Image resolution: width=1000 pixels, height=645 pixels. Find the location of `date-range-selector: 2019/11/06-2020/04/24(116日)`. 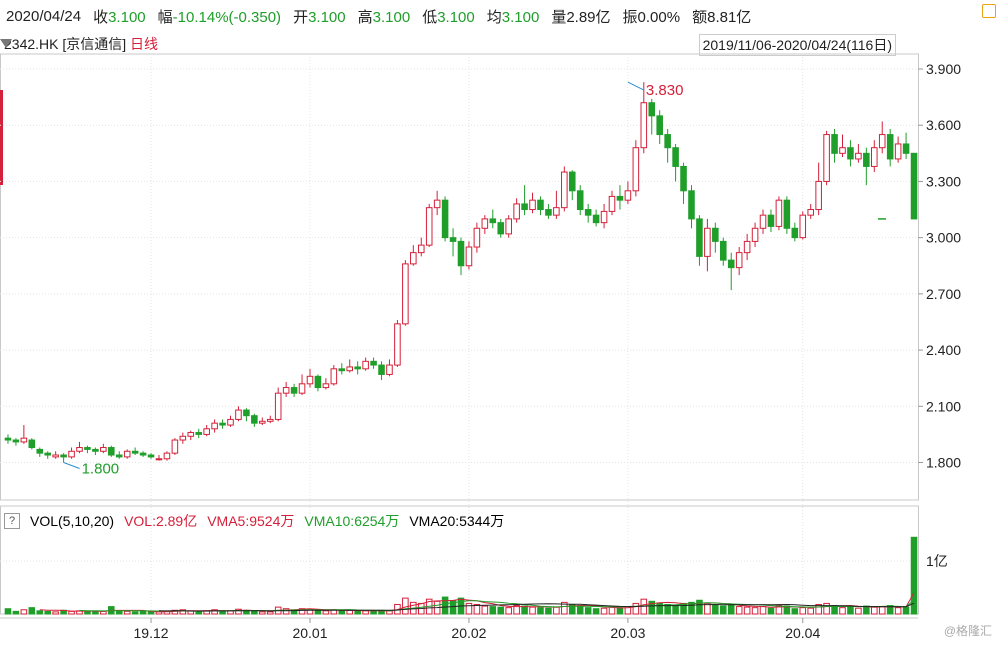

date-range-selector: 2019/11/06-2020/04/24(116日) is located at coordinates (797, 45).